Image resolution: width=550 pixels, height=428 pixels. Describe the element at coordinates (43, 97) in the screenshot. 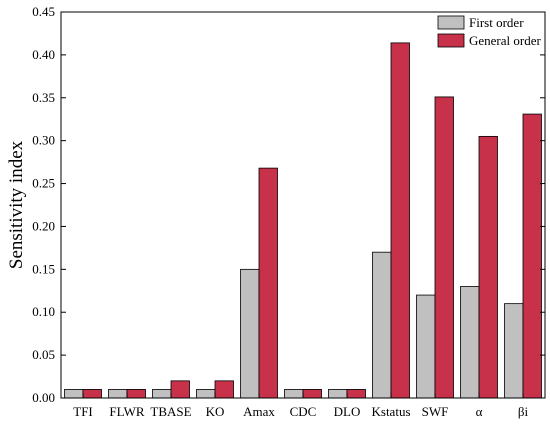

I see `y-tick-label: 0.35` at that location.